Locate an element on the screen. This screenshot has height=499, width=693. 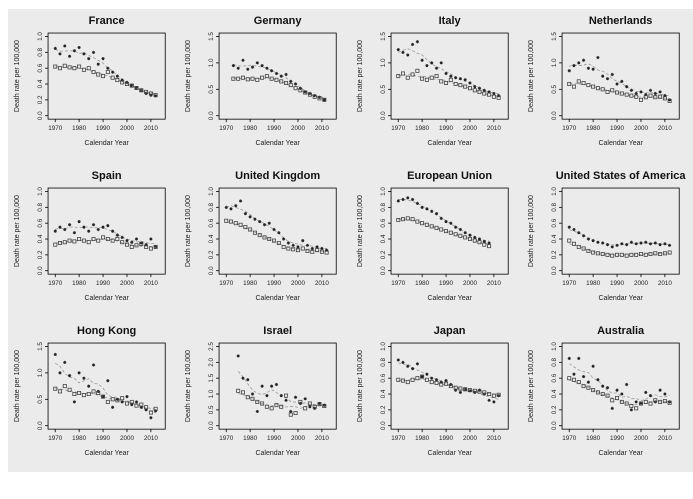
x-tick-label: 1970 is located at coordinates (55, 128).